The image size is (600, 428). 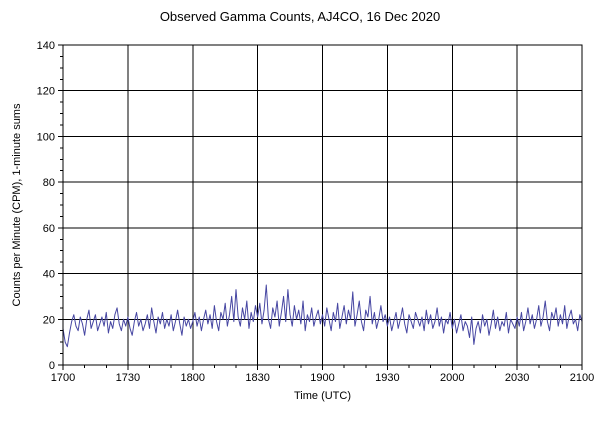 What do you see at coordinates (582, 378) in the screenshot?
I see `x-tick-label: 2100` at bounding box center [582, 378].